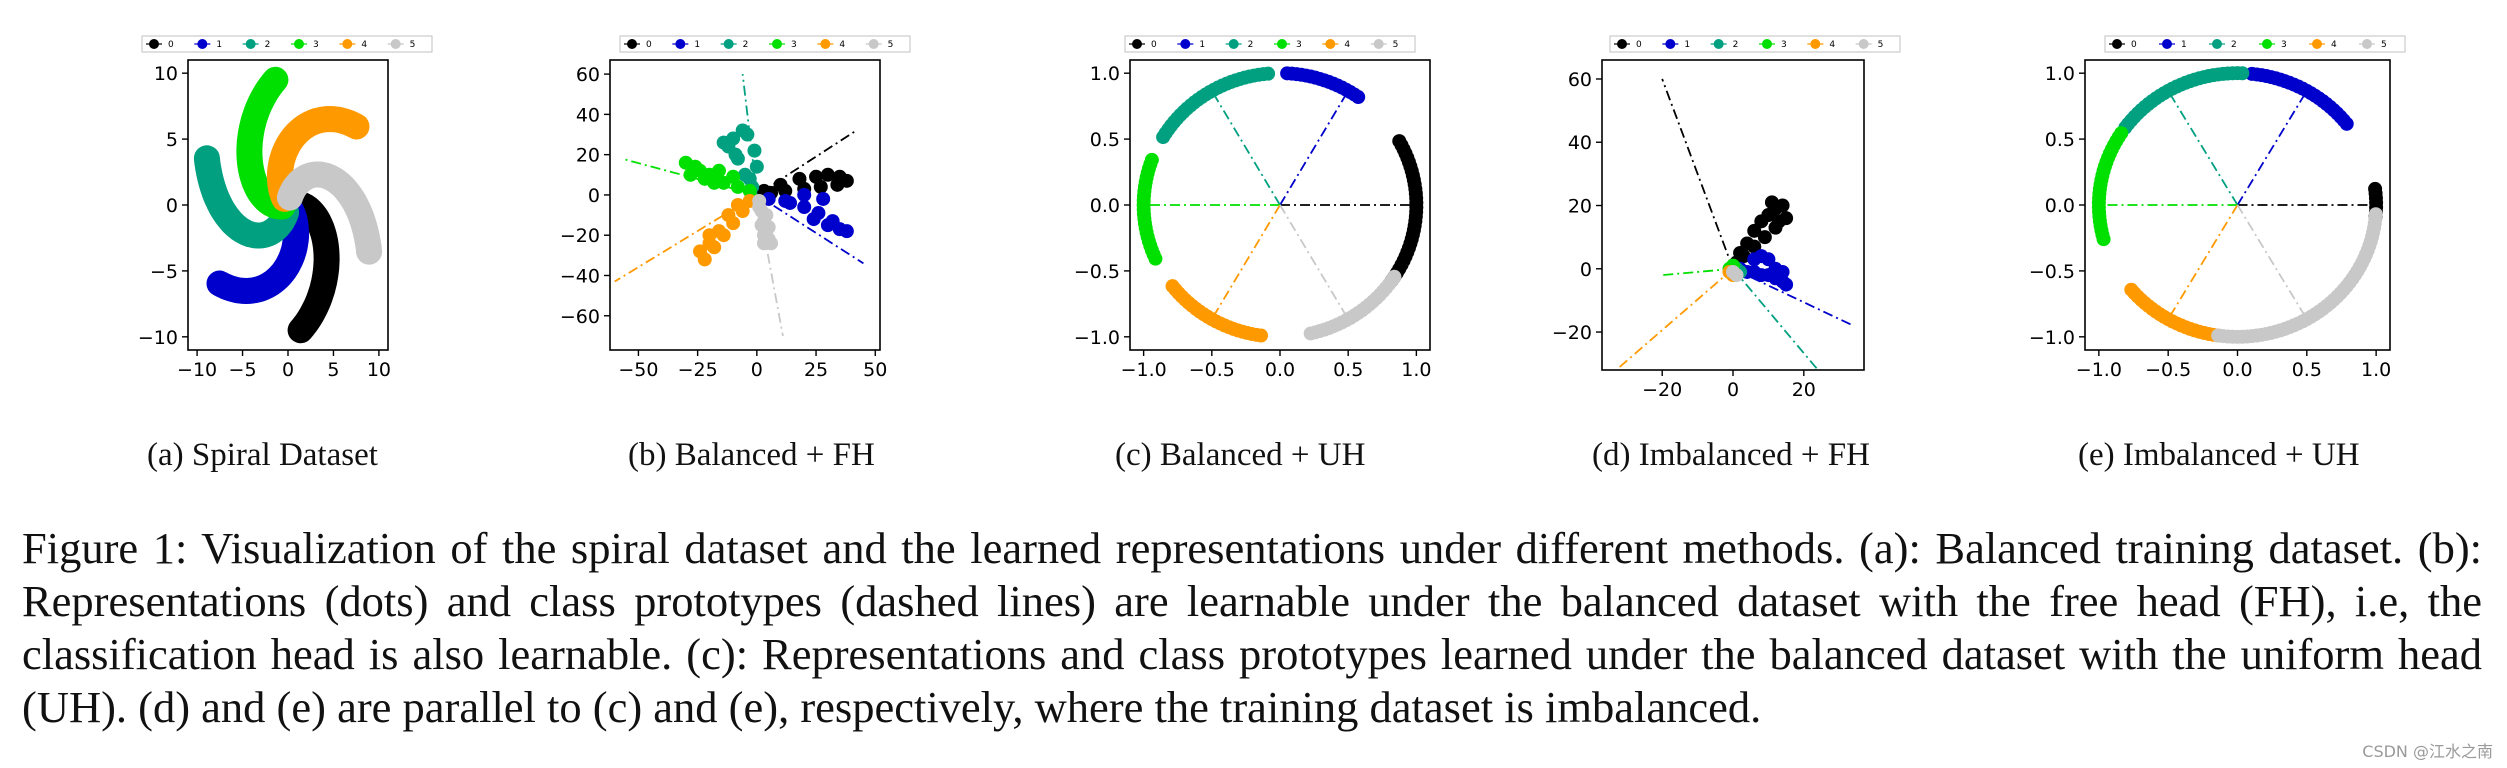 The width and height of the screenshot is (2507, 768). I want to click on y-tick-label: 10, so click(166, 74).